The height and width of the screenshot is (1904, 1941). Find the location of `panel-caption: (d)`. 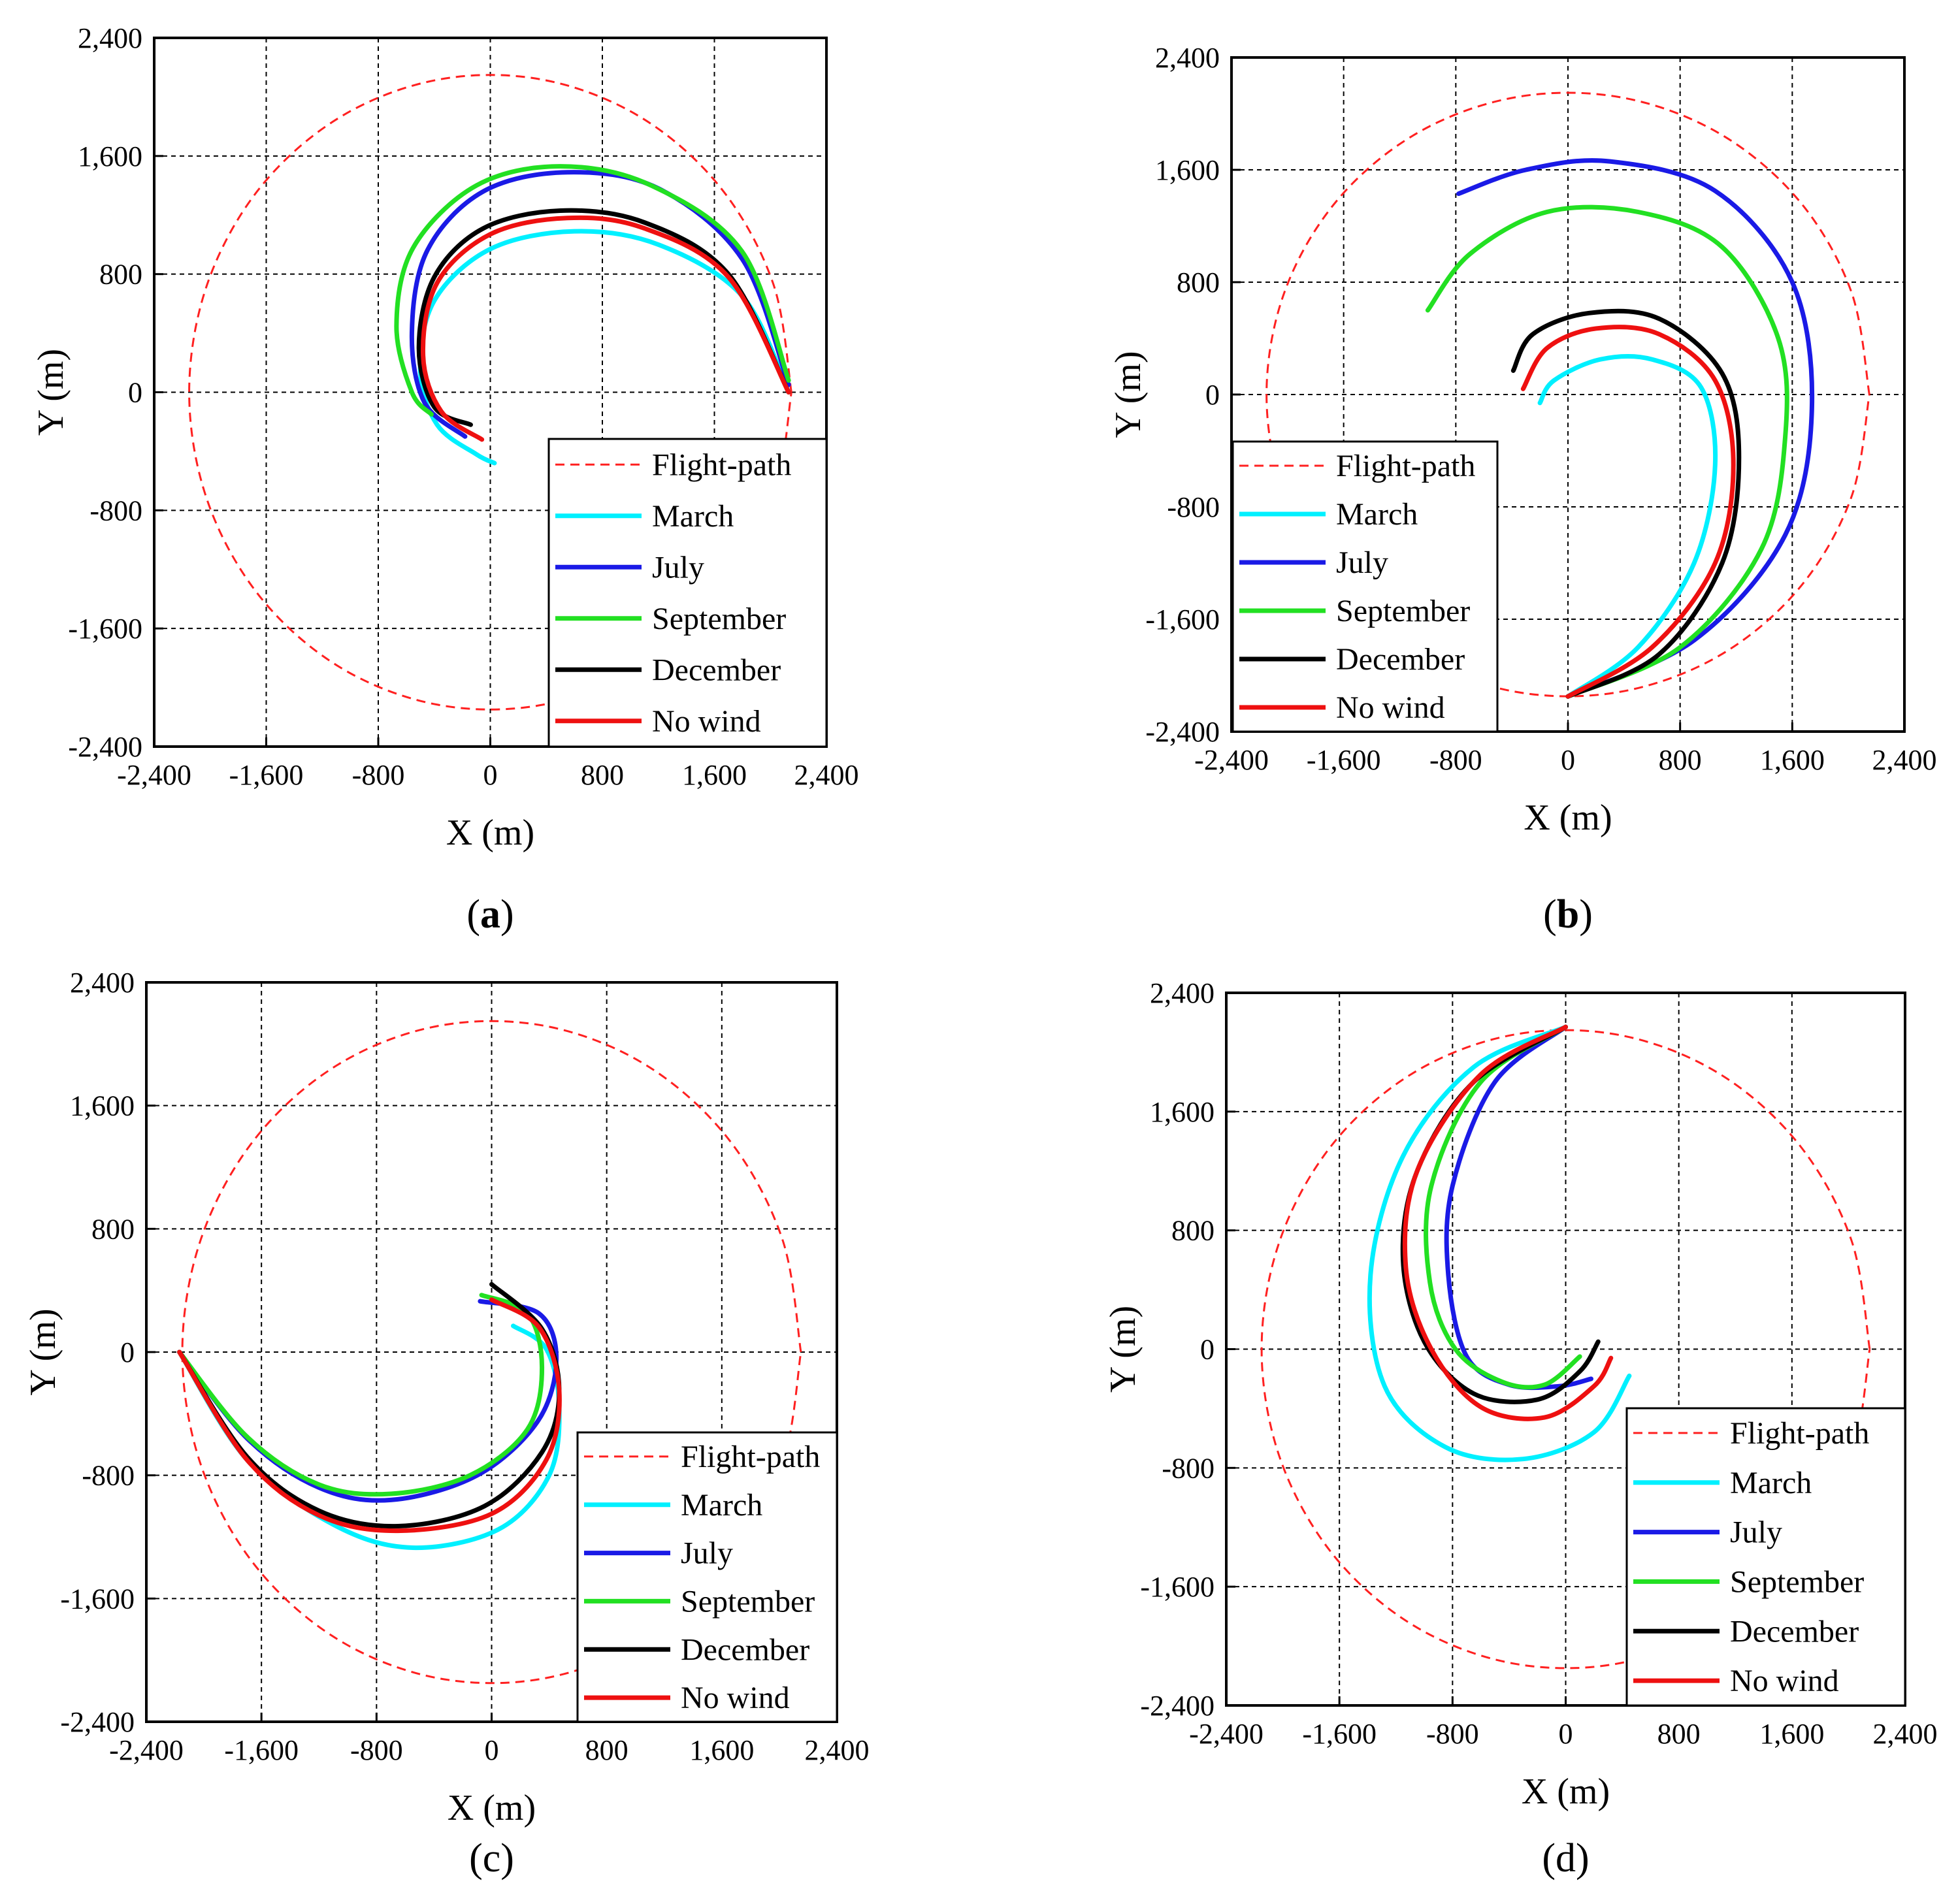

panel-caption: (d) is located at coordinates (1566, 1858).